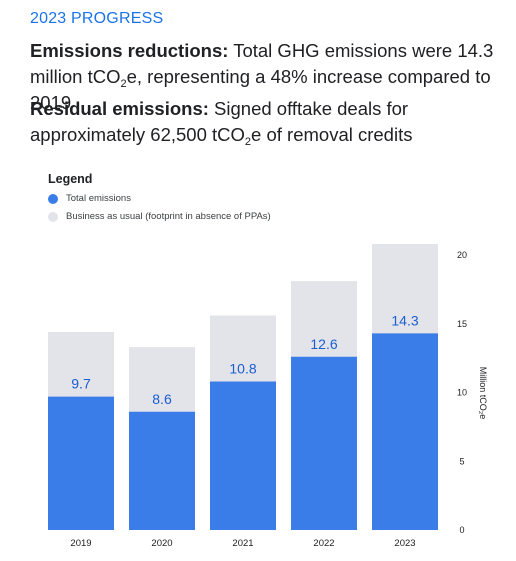 The height and width of the screenshot is (561, 516). I want to click on legend-item-total-emissions: Total emissions, so click(89, 198).